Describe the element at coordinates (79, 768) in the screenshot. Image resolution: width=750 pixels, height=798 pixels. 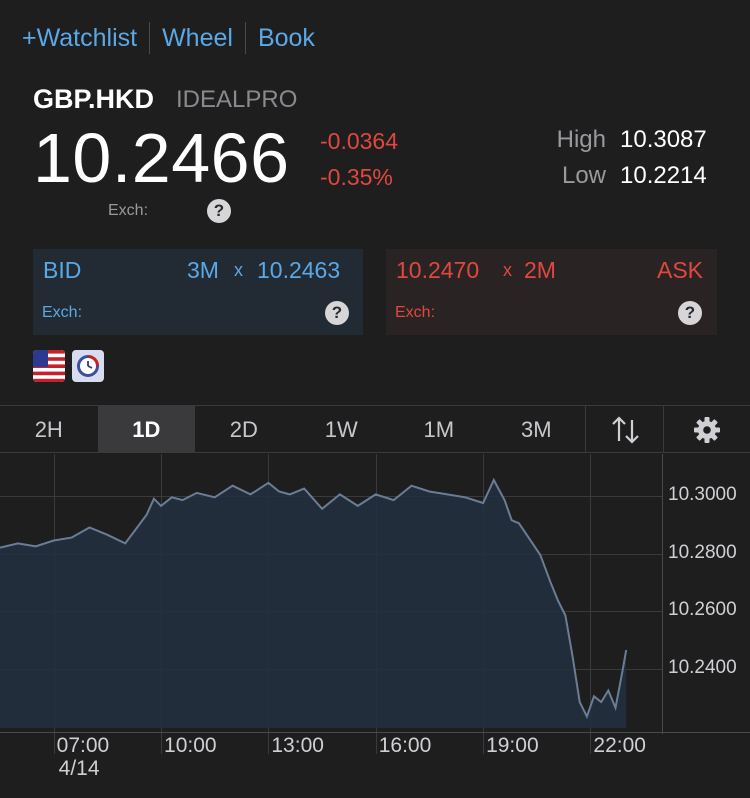
I see `x-date-label: 4/14` at that location.